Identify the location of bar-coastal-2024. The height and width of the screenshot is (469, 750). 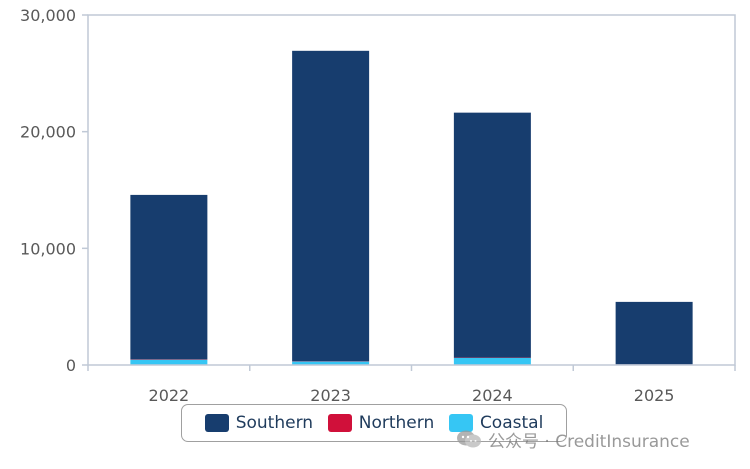
(492, 361).